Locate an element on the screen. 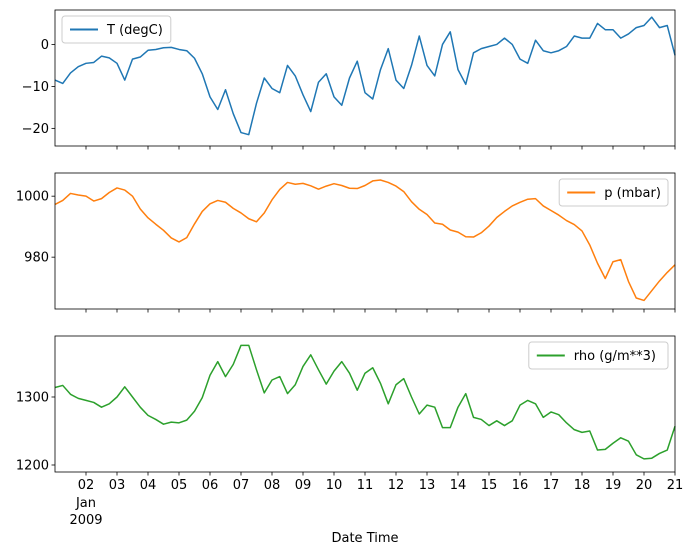 The width and height of the screenshot is (693, 559). legend: p (mbar) is located at coordinates (613, 192).